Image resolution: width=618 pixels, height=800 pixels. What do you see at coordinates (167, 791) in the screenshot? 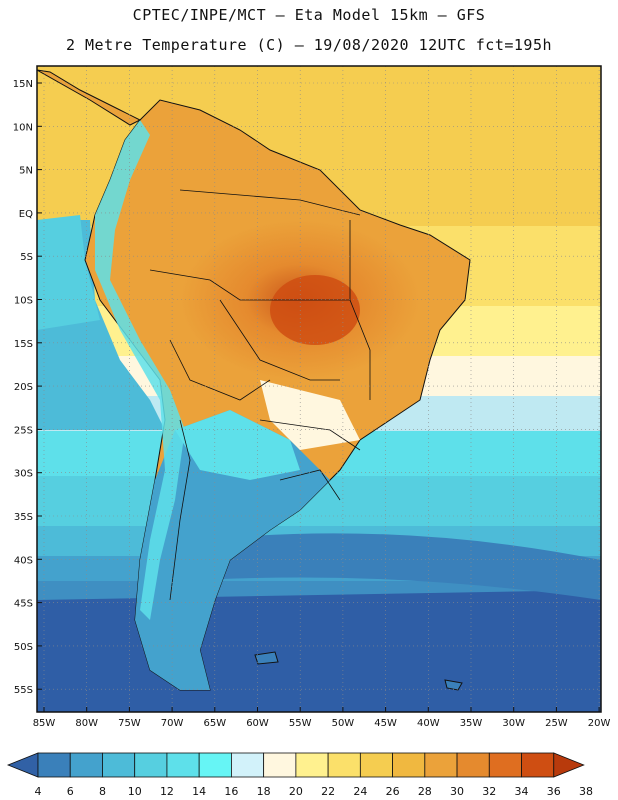
I see `colorbar-label: 12` at bounding box center [167, 791].